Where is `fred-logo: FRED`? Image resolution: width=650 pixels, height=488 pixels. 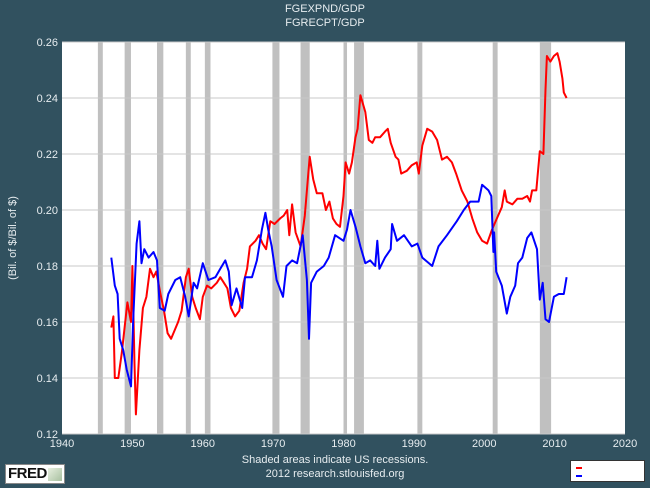 fred-logo: FRED is located at coordinates (35, 474).